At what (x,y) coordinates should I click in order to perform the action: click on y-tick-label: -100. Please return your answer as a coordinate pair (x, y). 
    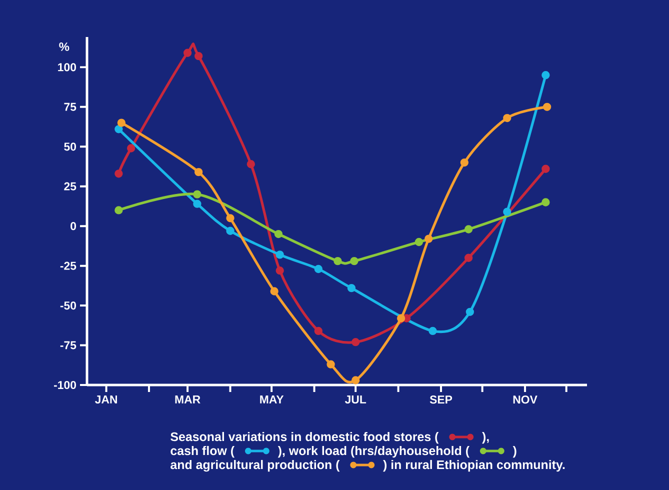
    Looking at the image, I should click on (65, 385).